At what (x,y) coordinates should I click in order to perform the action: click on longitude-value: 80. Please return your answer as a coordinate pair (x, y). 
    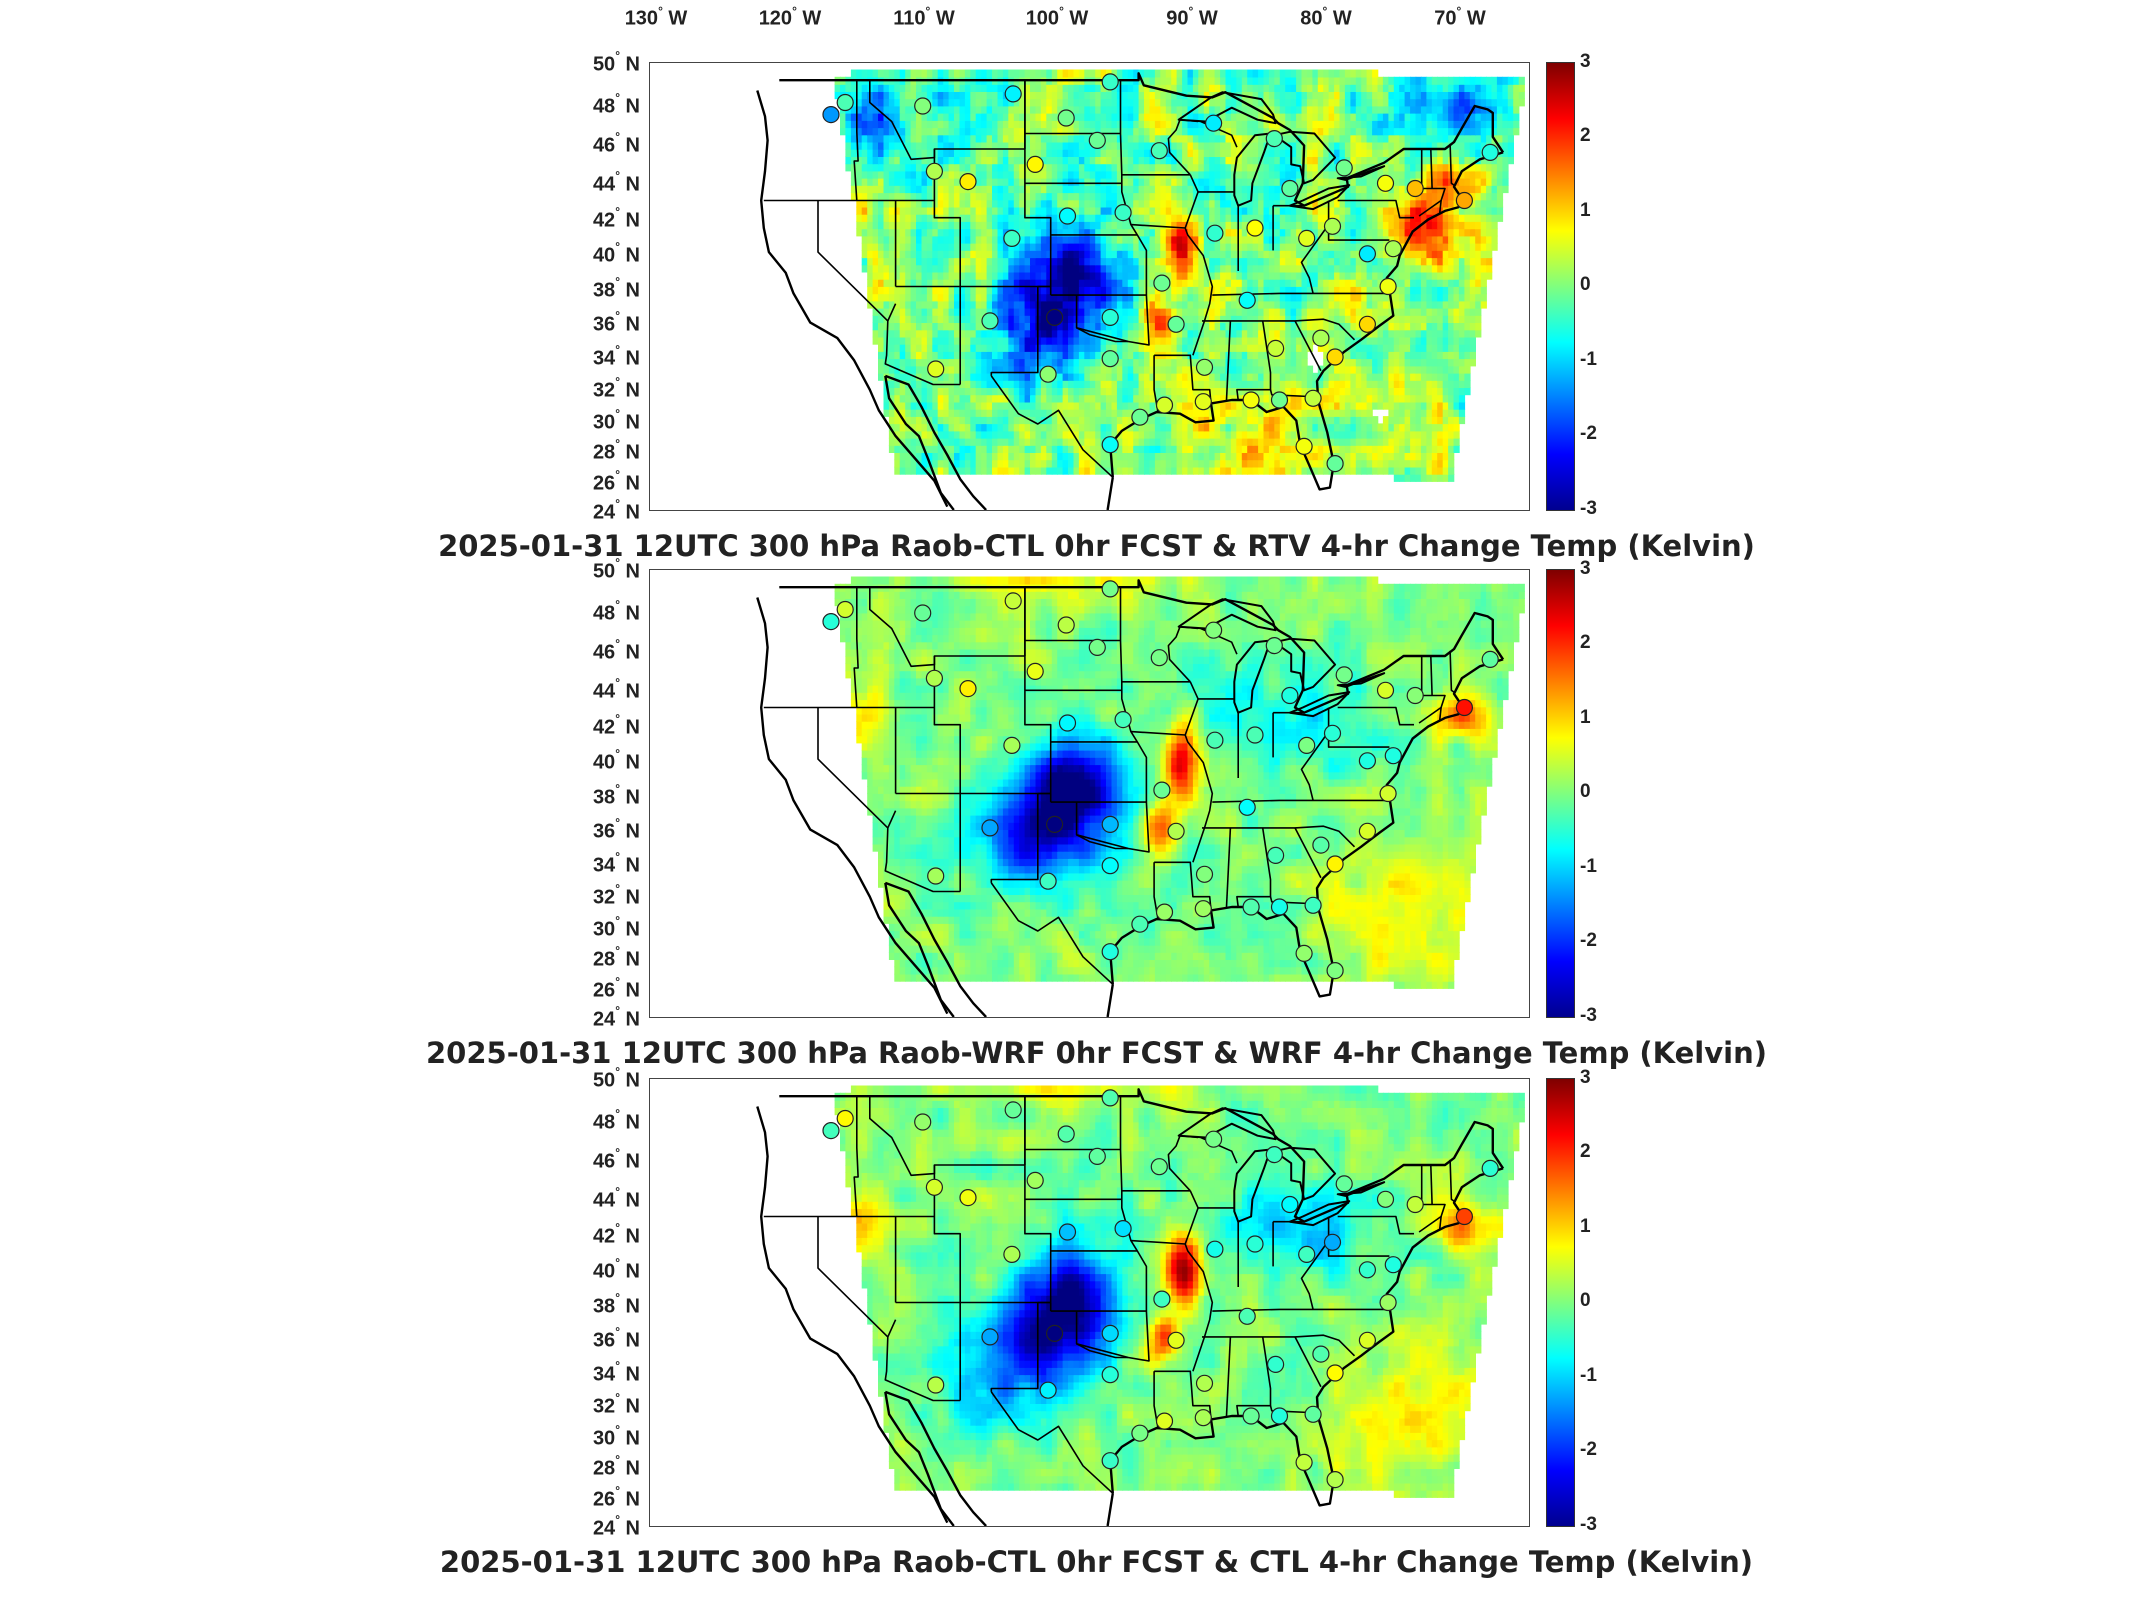
    Looking at the image, I should click on (1311, 18).